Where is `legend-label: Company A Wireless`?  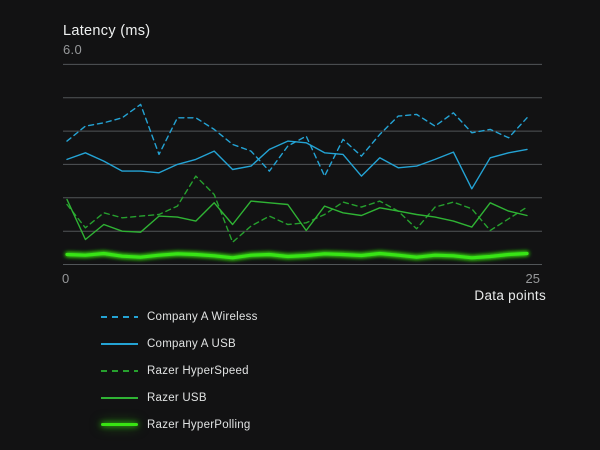
legend-label: Company A Wireless is located at coordinates (202, 316).